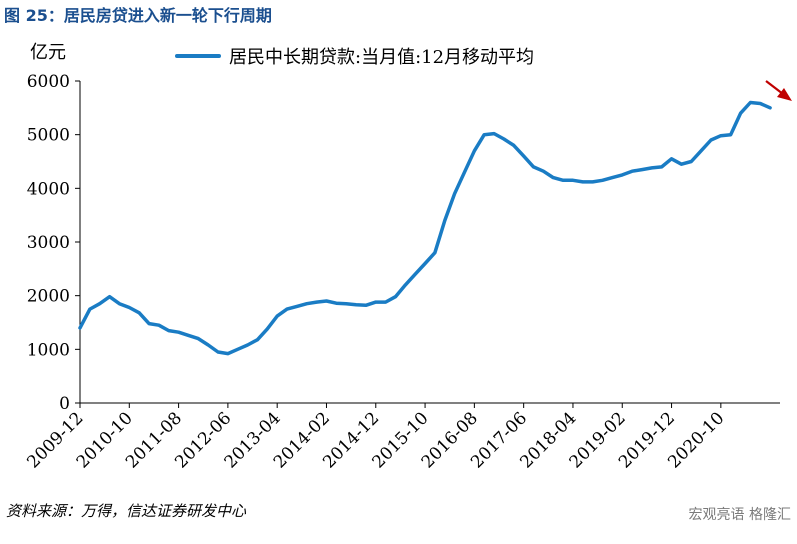 Image resolution: width=797 pixels, height=544 pixels. Describe the element at coordinates (48, 82) in the screenshot. I see `y-tick-label: 6000` at that location.